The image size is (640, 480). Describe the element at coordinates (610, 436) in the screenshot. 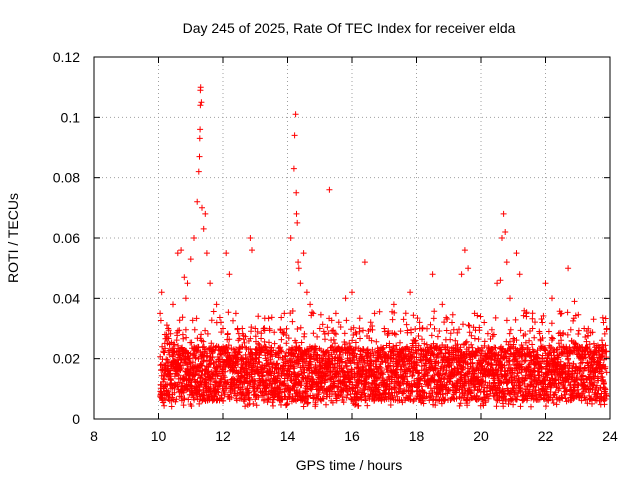

I see `x-tick-label: 24` at that location.